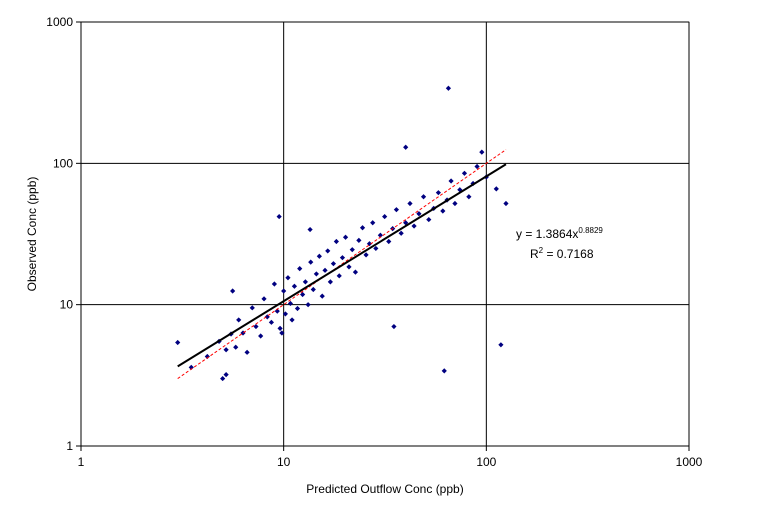 This screenshot has width=771, height=512. I want to click on trendline-equation: y = 1.3864x0.8829, so click(559, 233).